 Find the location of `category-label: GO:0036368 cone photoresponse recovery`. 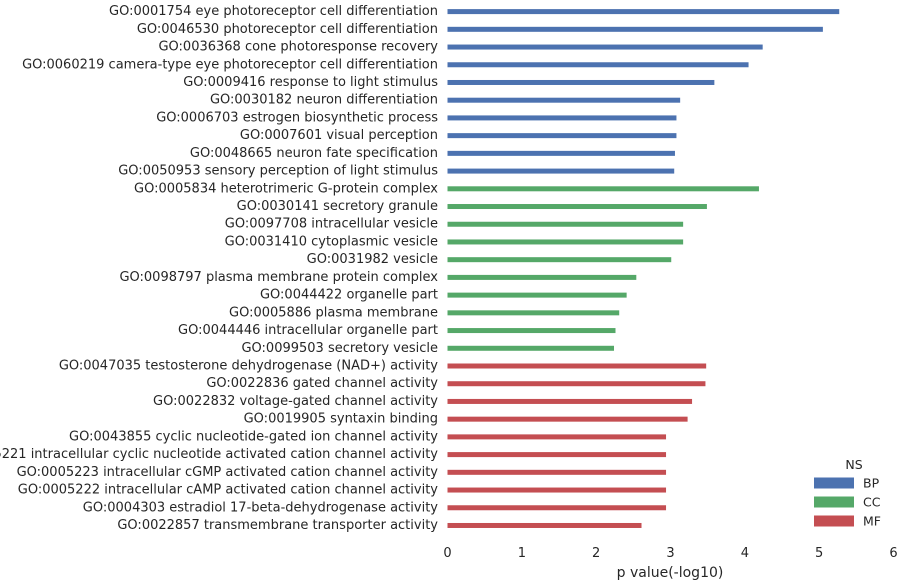

category-label: GO:0036368 cone photoresponse recovery is located at coordinates (298, 47).